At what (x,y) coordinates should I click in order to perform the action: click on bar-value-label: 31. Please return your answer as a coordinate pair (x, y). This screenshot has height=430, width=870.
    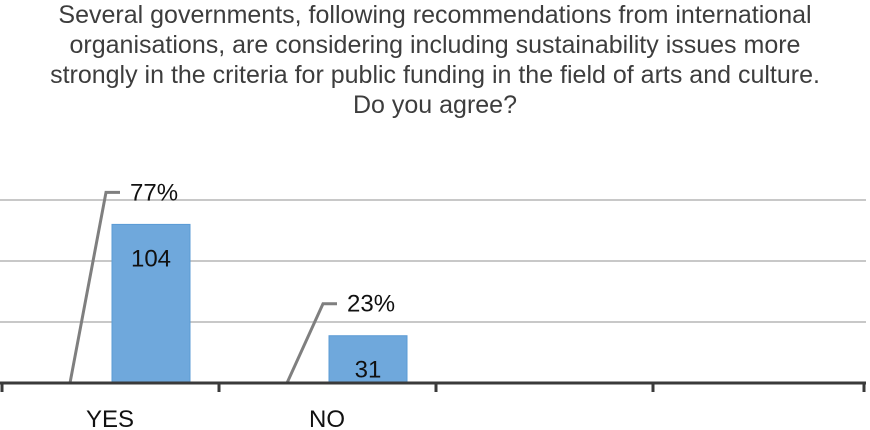
    Looking at the image, I should click on (368, 370).